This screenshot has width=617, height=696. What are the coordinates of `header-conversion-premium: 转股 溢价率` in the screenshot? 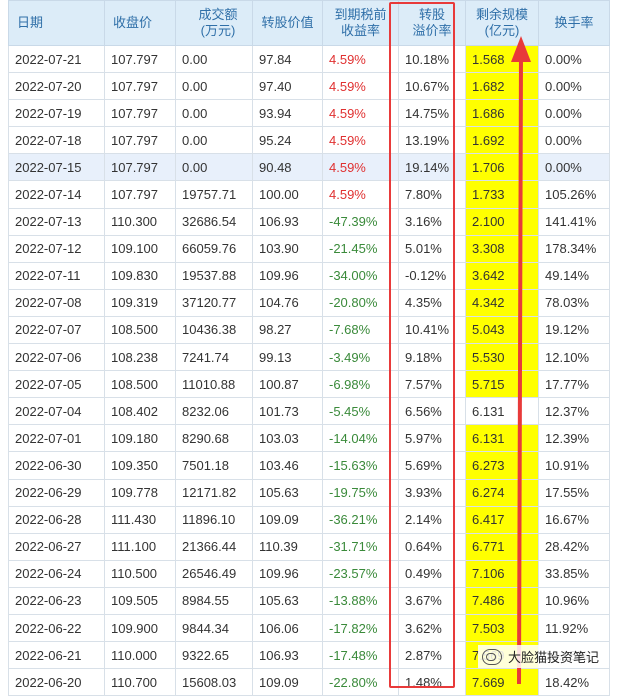 It's located at (432, 23).